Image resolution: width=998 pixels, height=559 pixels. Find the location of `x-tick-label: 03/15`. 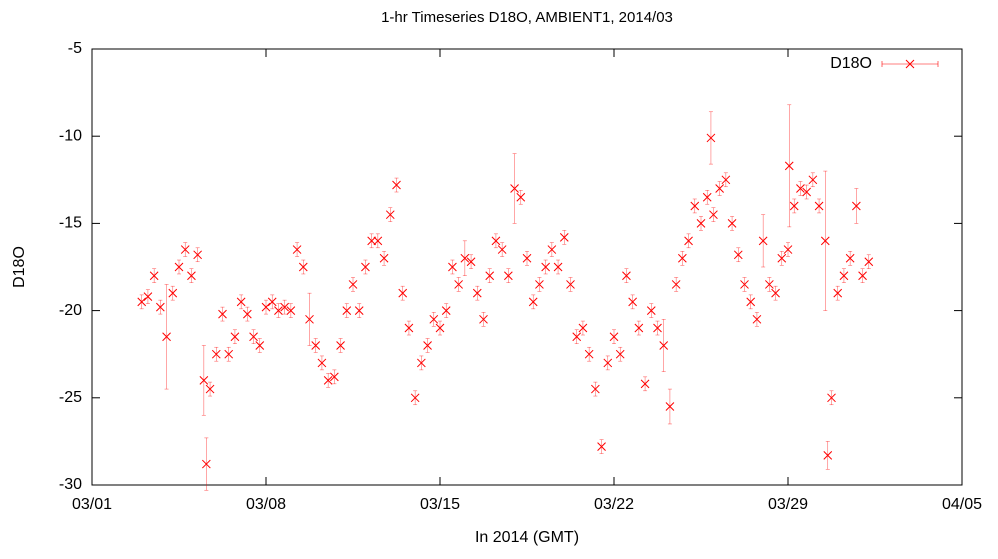

x-tick-label: 03/15 is located at coordinates (440, 504).